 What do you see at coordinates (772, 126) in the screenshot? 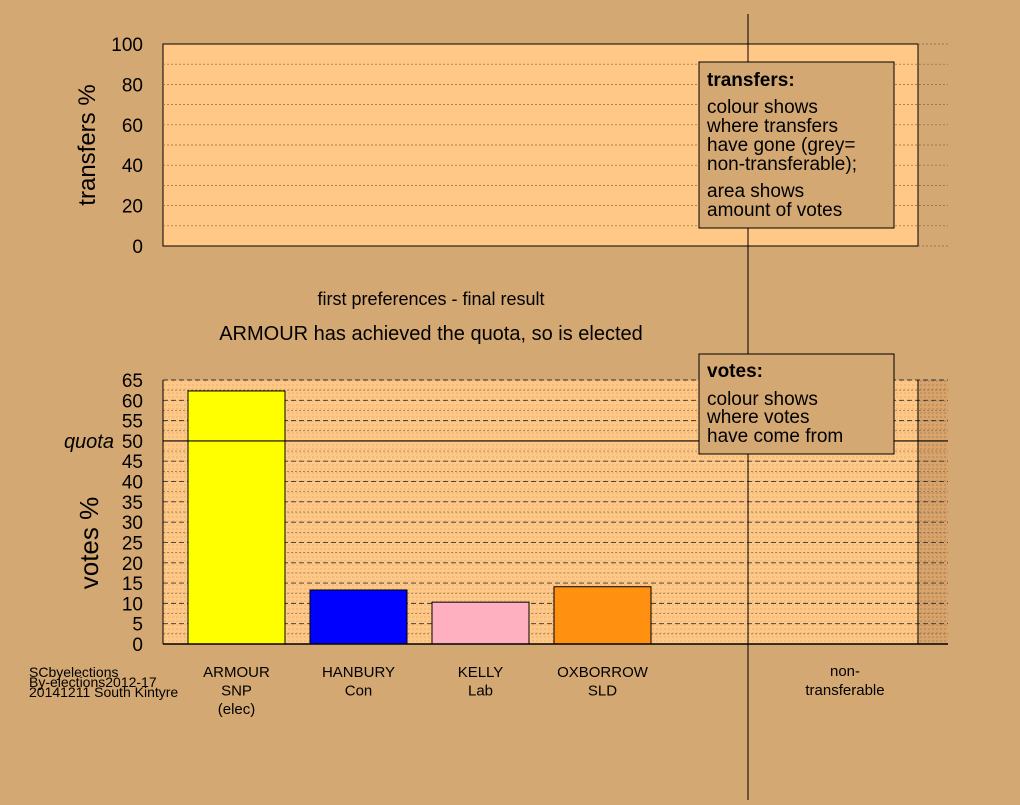
I see `transfers-legend-line: where transfers` at bounding box center [772, 126].